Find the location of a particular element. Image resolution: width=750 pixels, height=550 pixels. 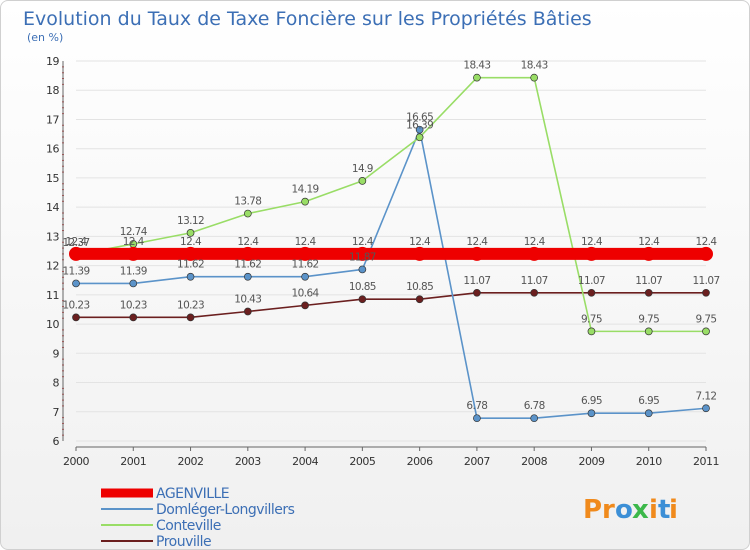

data-label: 10.43 is located at coordinates (247, 300).